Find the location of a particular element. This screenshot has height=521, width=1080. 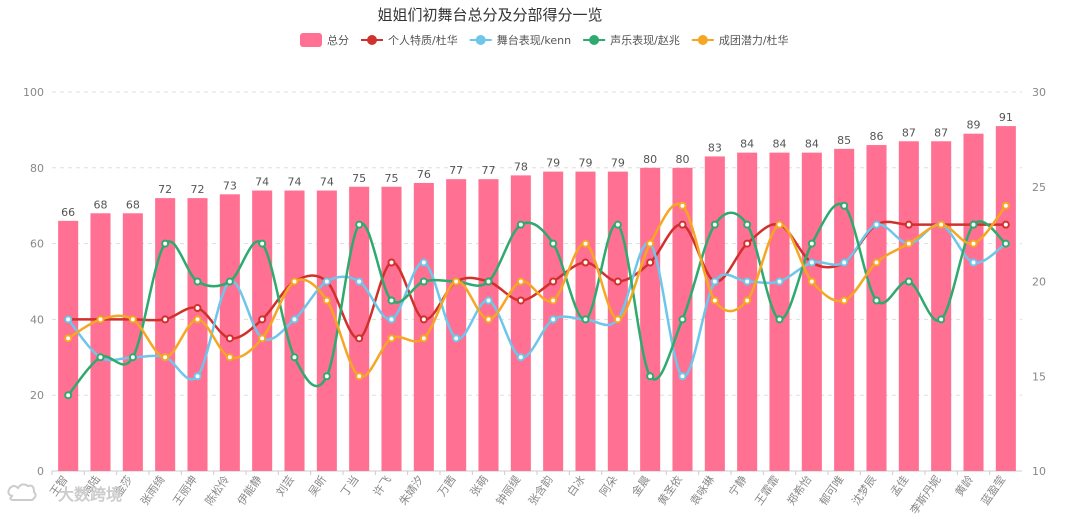

legend-item: 总分 is located at coordinates (324, 40).